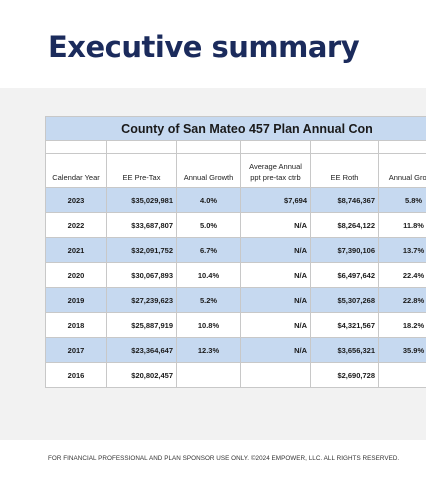 The image size is (426, 480). What do you see at coordinates (275, 200) in the screenshot?
I see `table-cell: $7,694` at bounding box center [275, 200].